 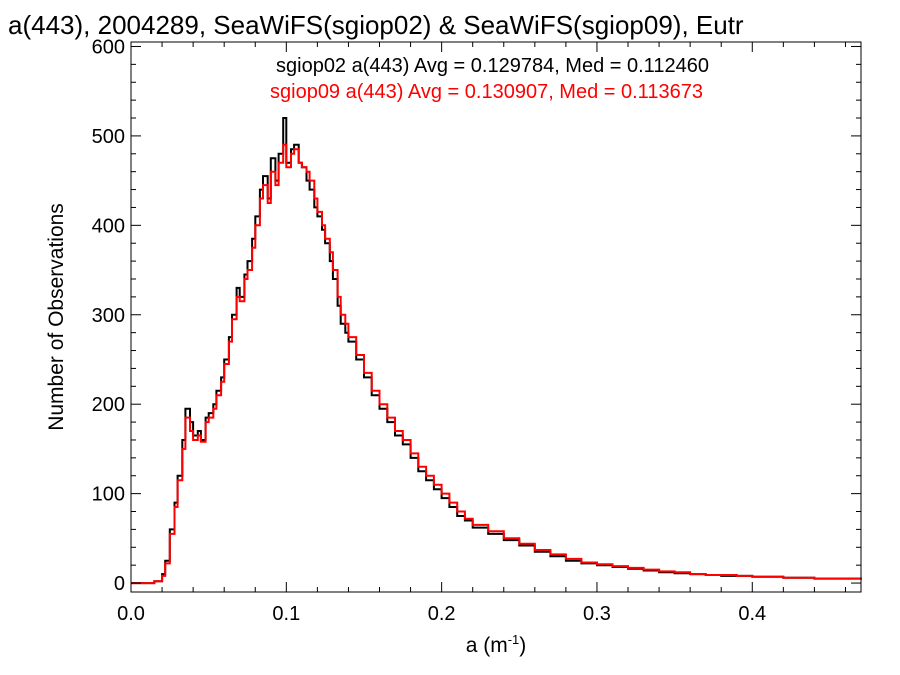 I want to click on y-tick-label: 300, so click(x=108, y=316).